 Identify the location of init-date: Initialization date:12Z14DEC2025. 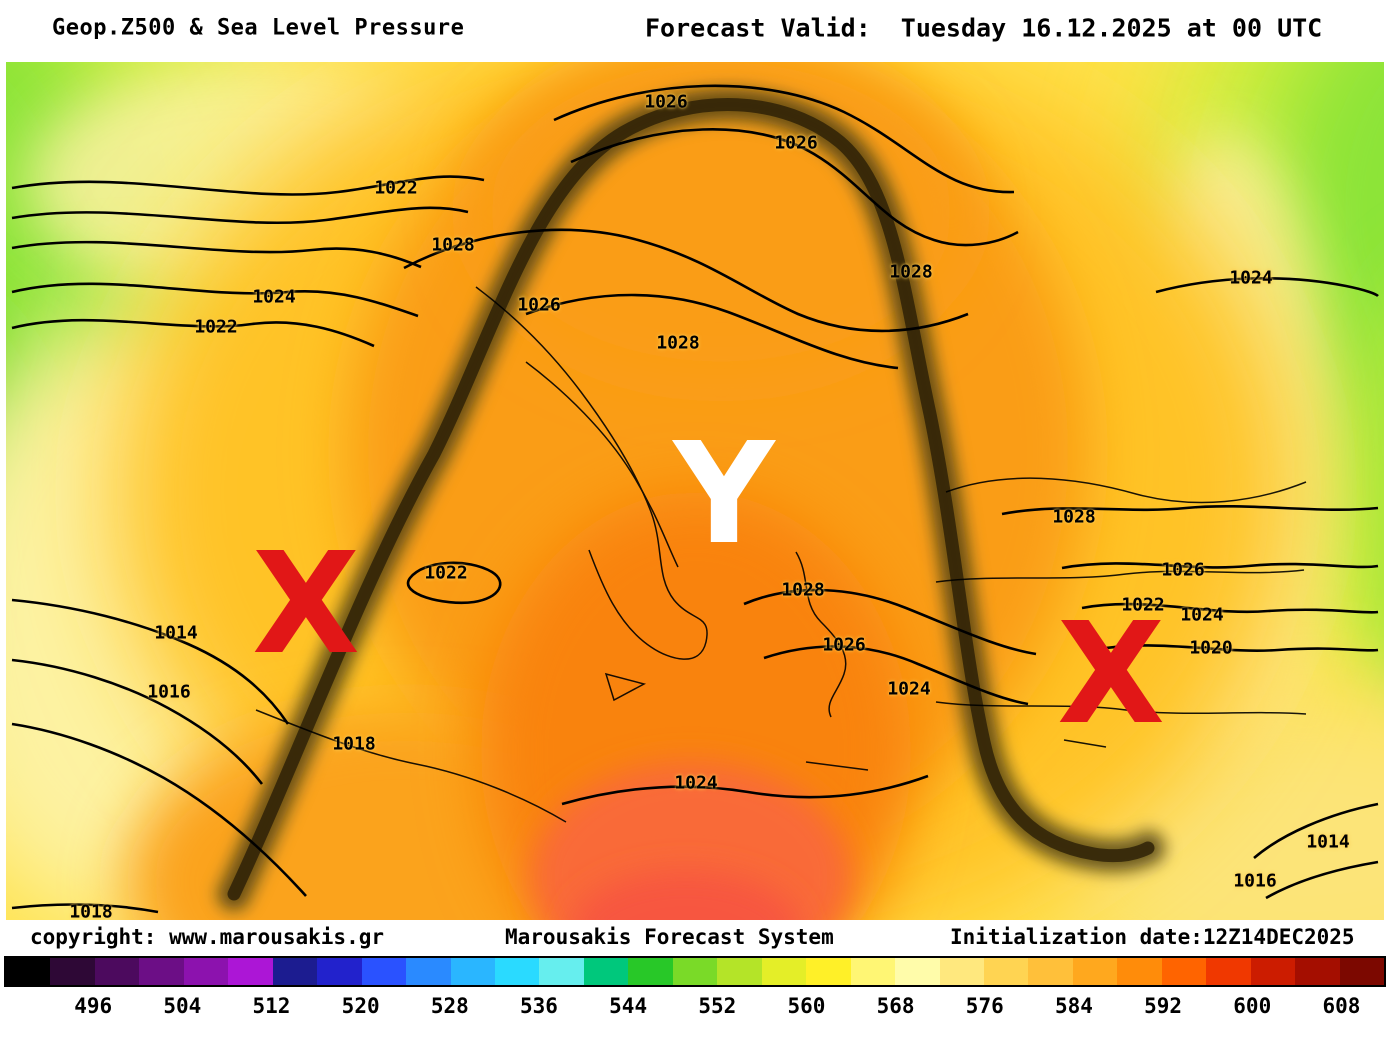
(1152, 937).